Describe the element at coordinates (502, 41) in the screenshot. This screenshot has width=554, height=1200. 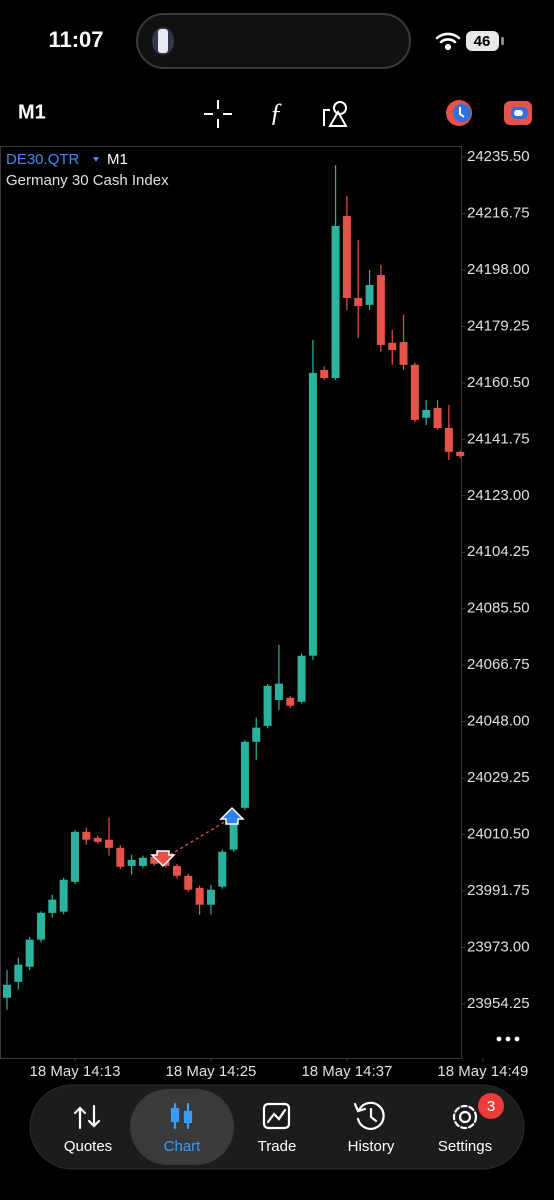
I see `battery-tip` at that location.